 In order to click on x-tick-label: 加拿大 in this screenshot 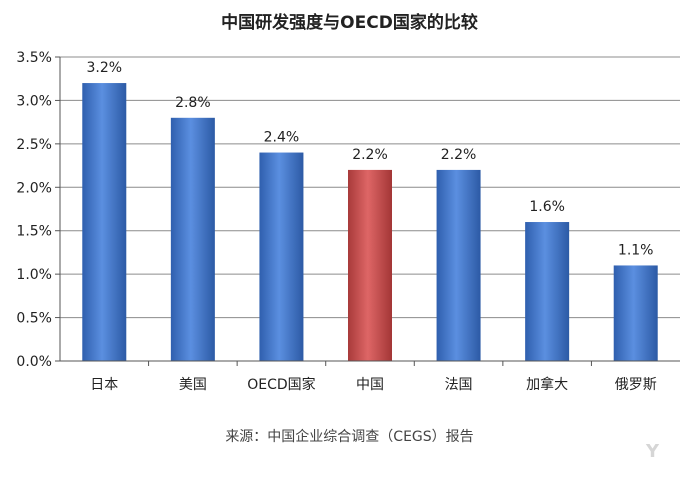, I will do `click(547, 384)`.